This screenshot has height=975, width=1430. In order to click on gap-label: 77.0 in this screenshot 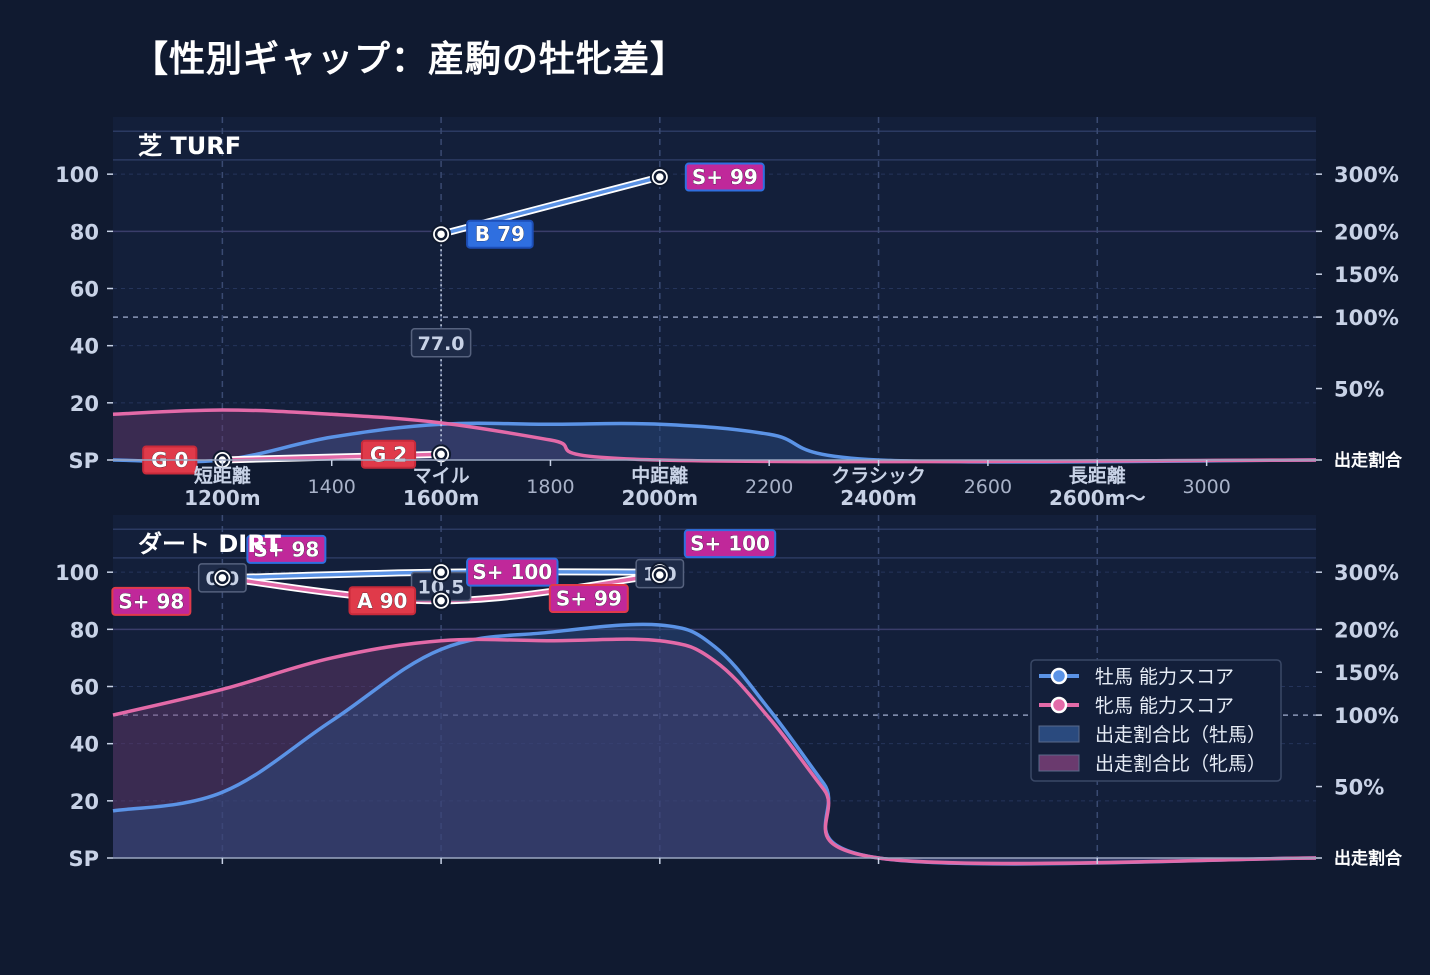, I will do `click(441, 344)`.